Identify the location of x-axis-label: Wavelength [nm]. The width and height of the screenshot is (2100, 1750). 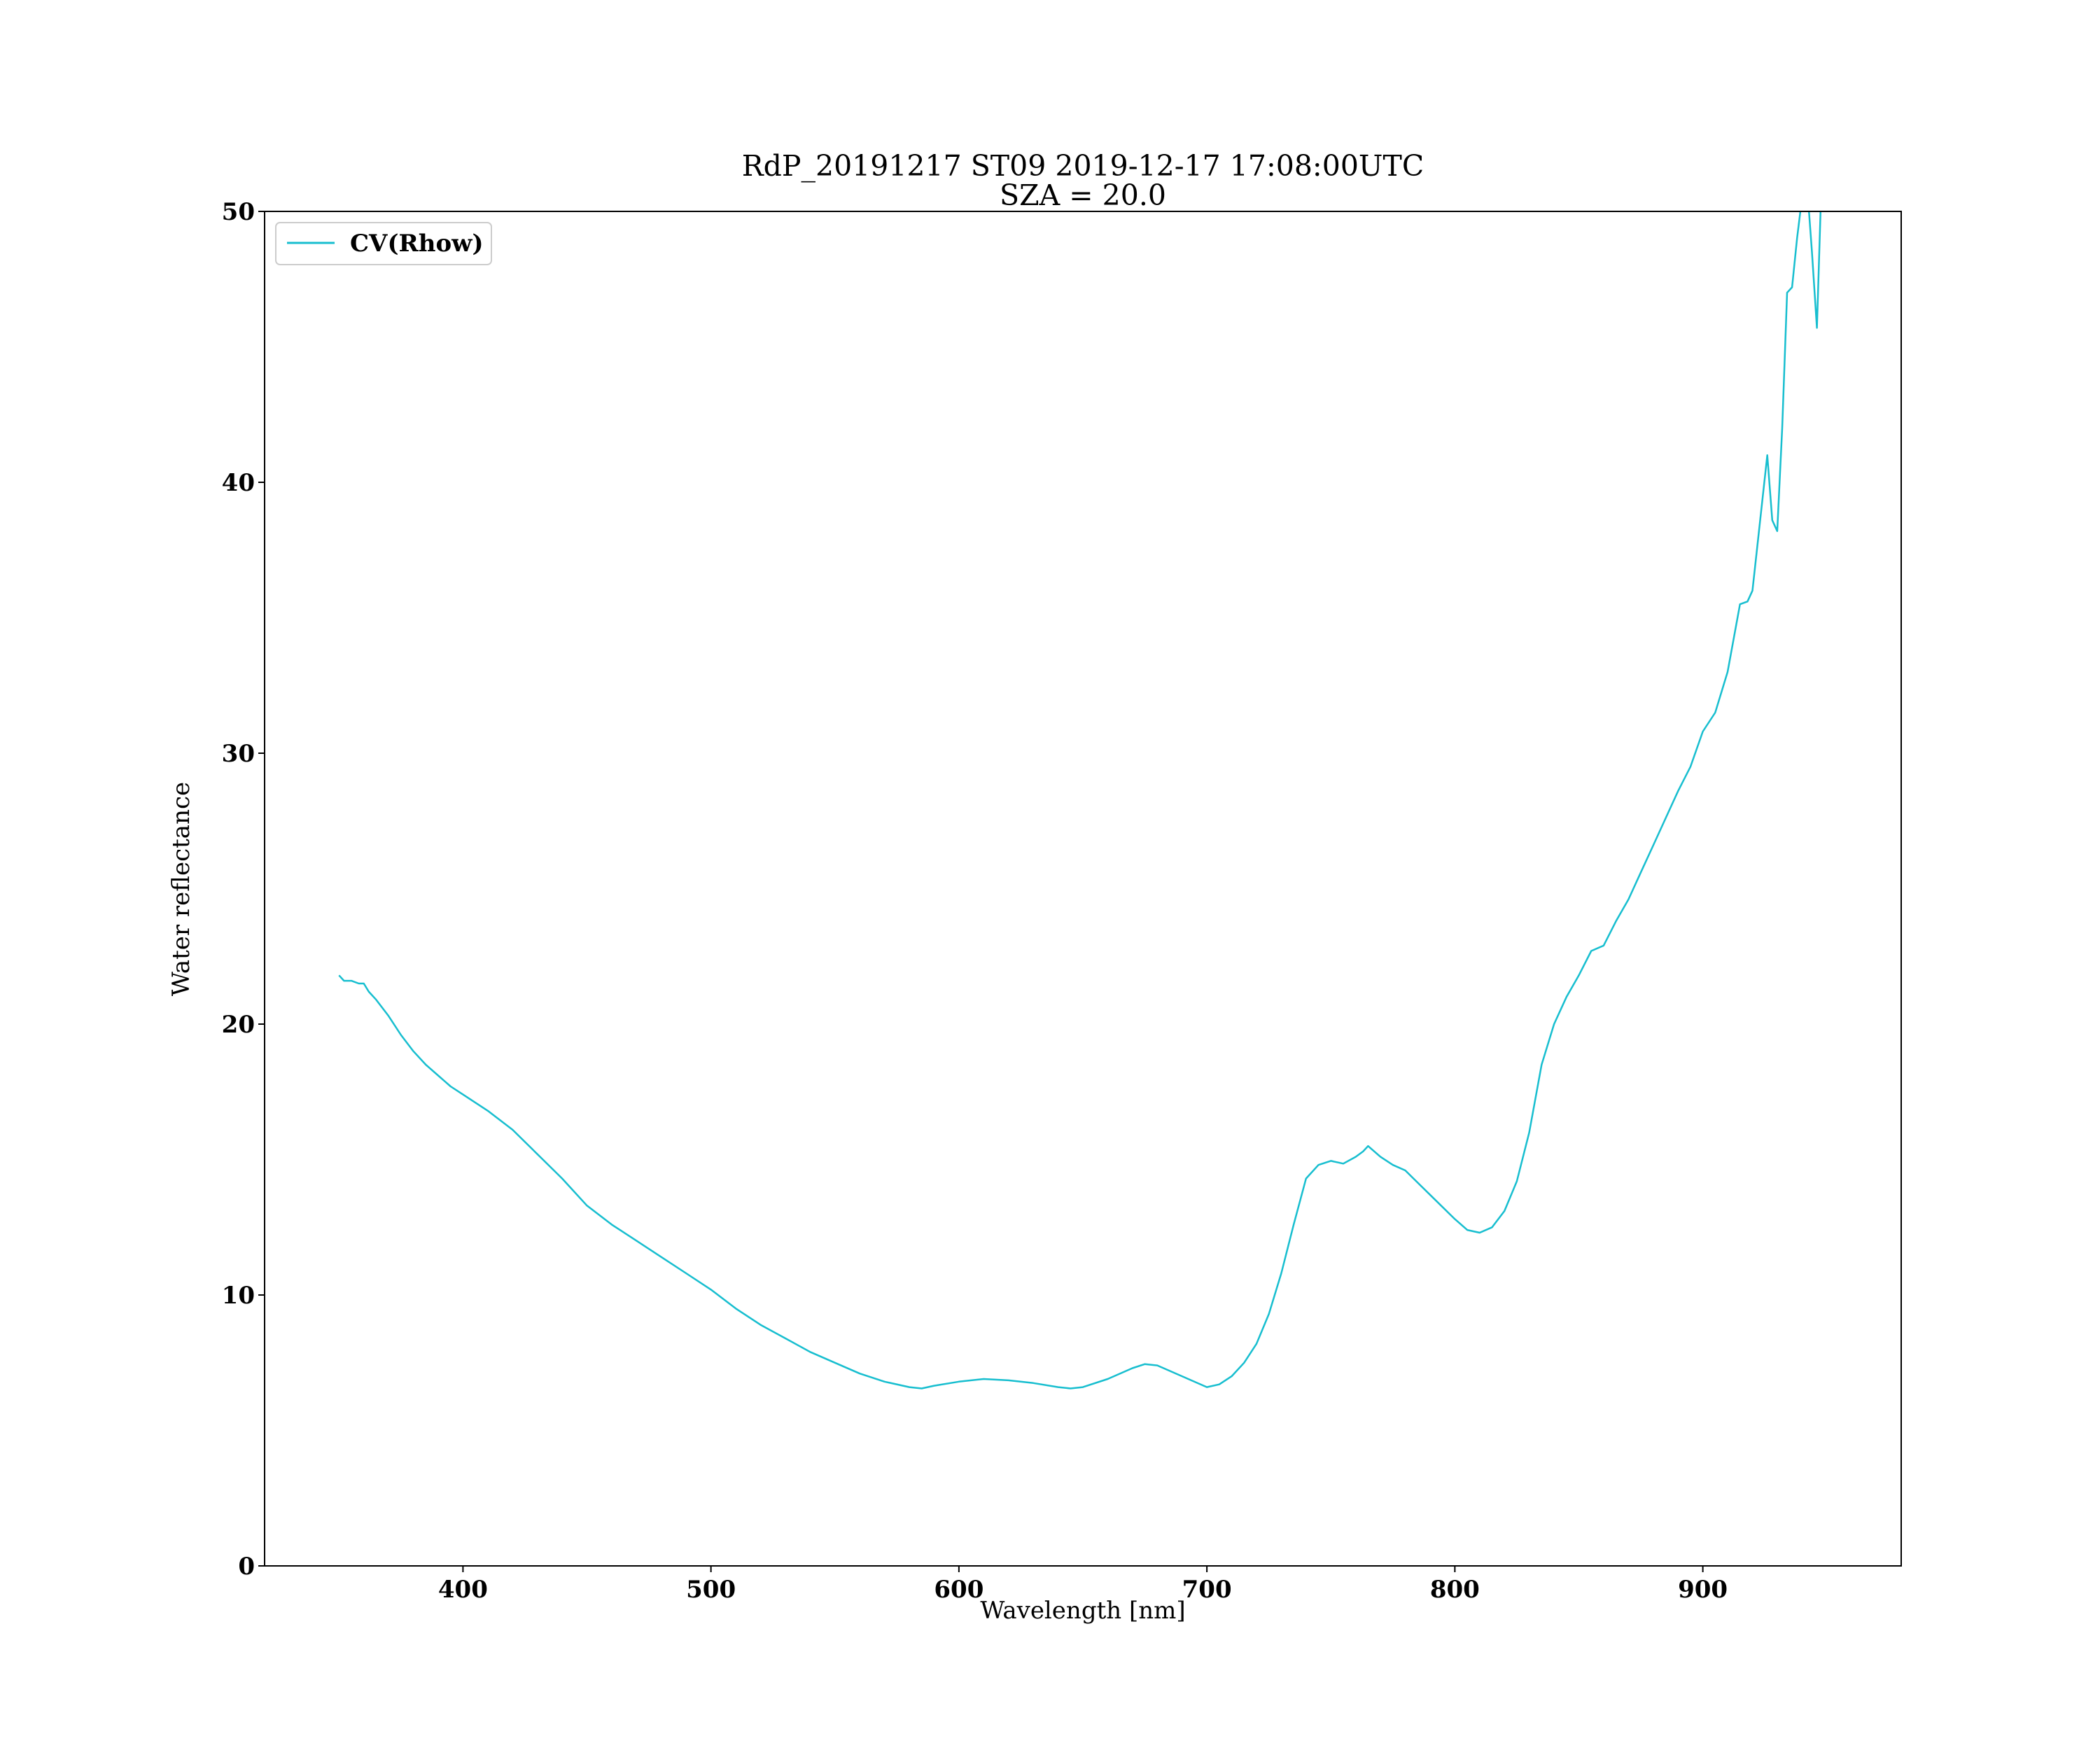
(1082, 1611).